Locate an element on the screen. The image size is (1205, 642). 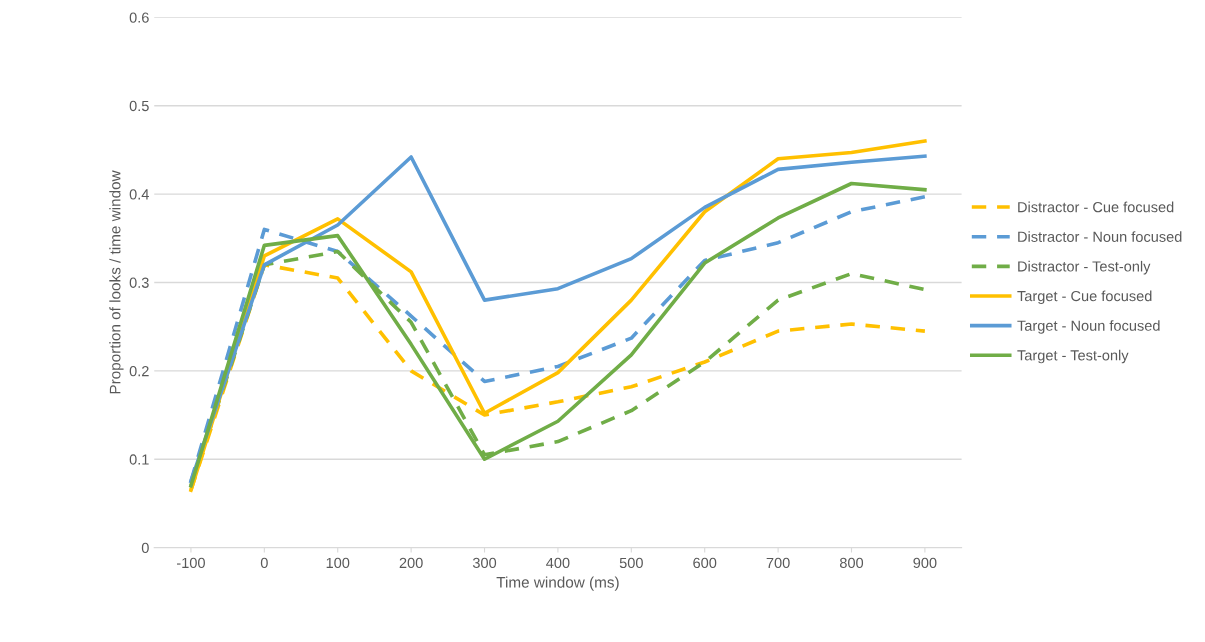
x-tick-label: 500 is located at coordinates (631, 563).